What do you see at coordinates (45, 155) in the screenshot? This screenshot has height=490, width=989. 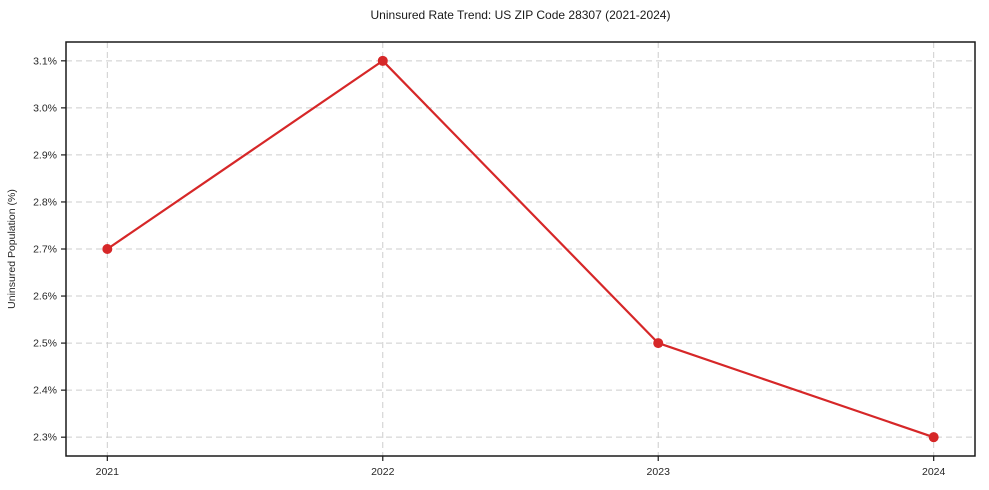 I see `y-tick-label: 2.9%` at bounding box center [45, 155].